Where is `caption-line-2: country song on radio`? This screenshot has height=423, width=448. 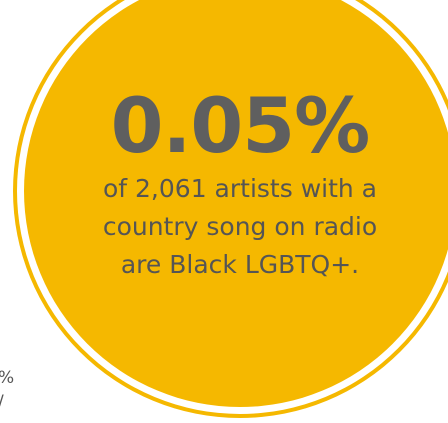
caption-line-2: country song on radio is located at coordinates (240, 226).